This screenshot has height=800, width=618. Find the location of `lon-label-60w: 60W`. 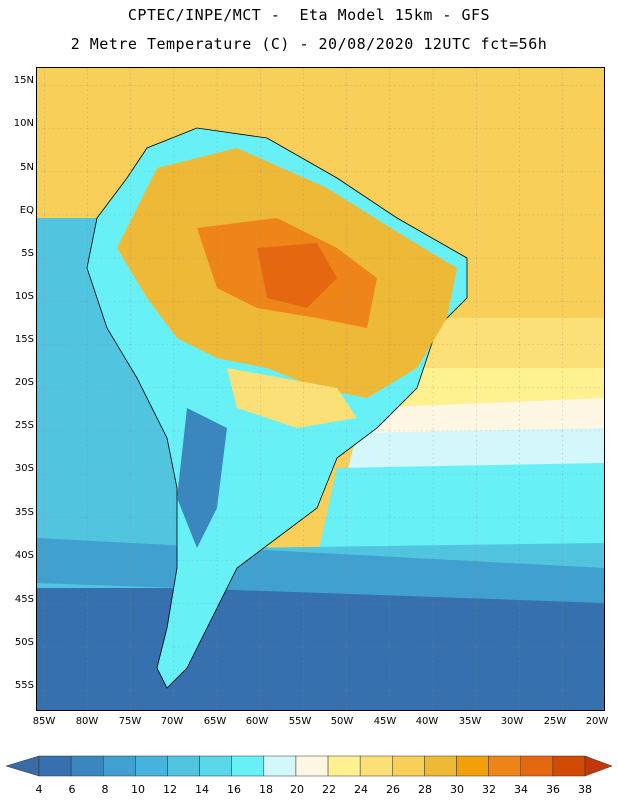

lon-label-60w: 60W is located at coordinates (257, 721).